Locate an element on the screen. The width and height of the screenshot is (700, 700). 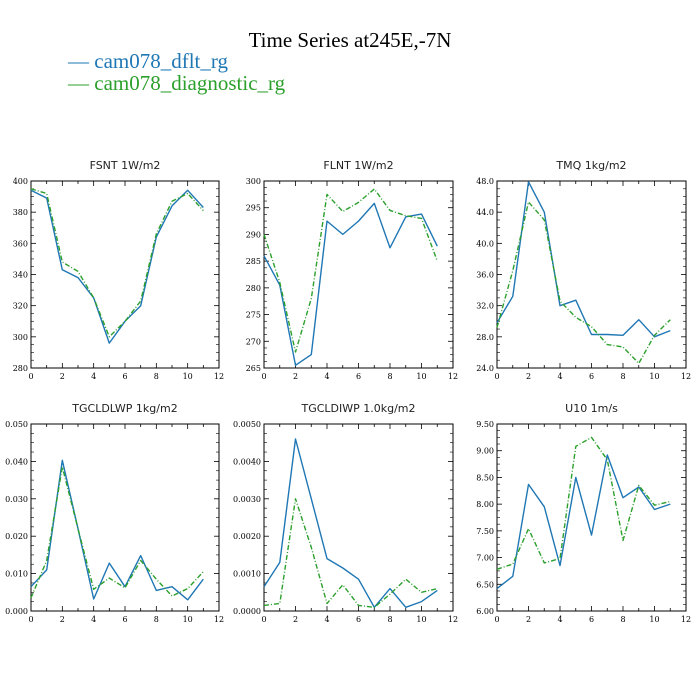
y-tick-label: 0.0040 is located at coordinates (247, 461).